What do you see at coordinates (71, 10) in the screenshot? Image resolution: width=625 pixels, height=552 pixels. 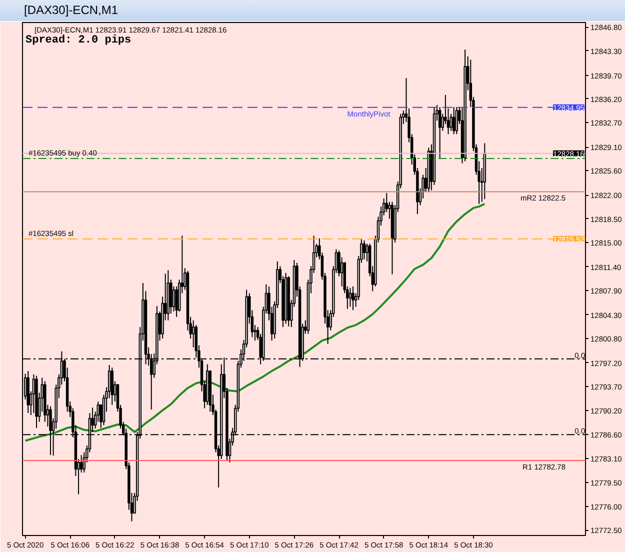 I see `chart-title: [DAX30]-ECN,M1` at bounding box center [71, 10].